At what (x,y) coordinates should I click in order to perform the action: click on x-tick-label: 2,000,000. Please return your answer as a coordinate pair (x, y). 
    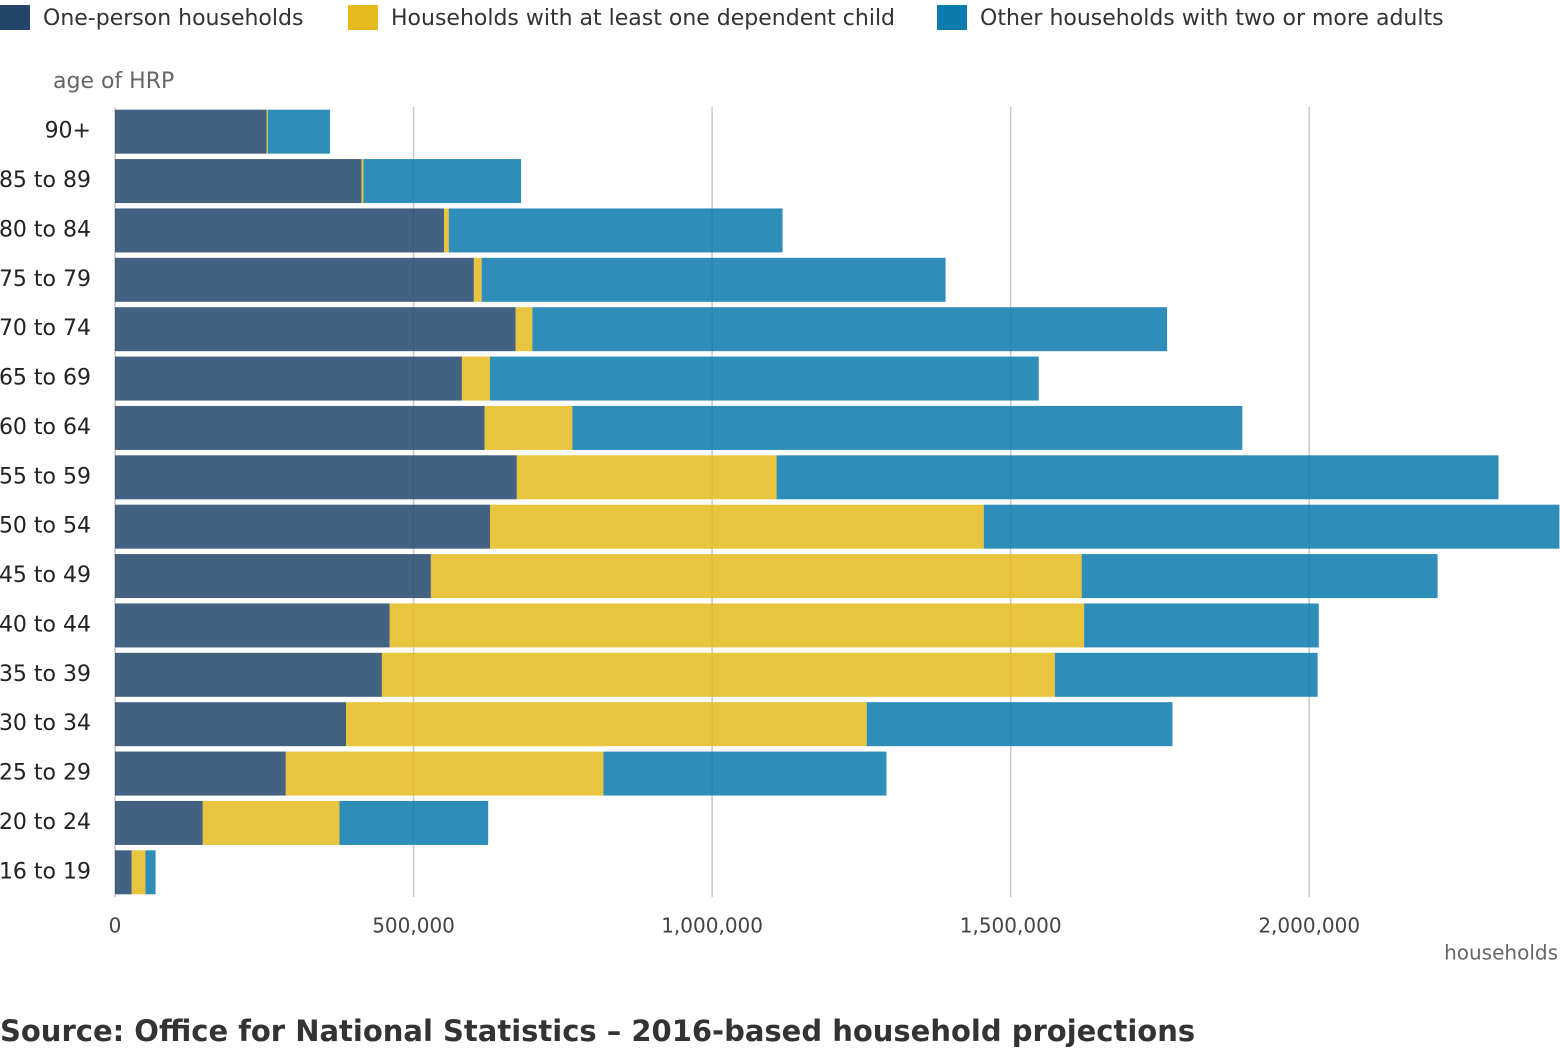
    Looking at the image, I should click on (1309, 926).